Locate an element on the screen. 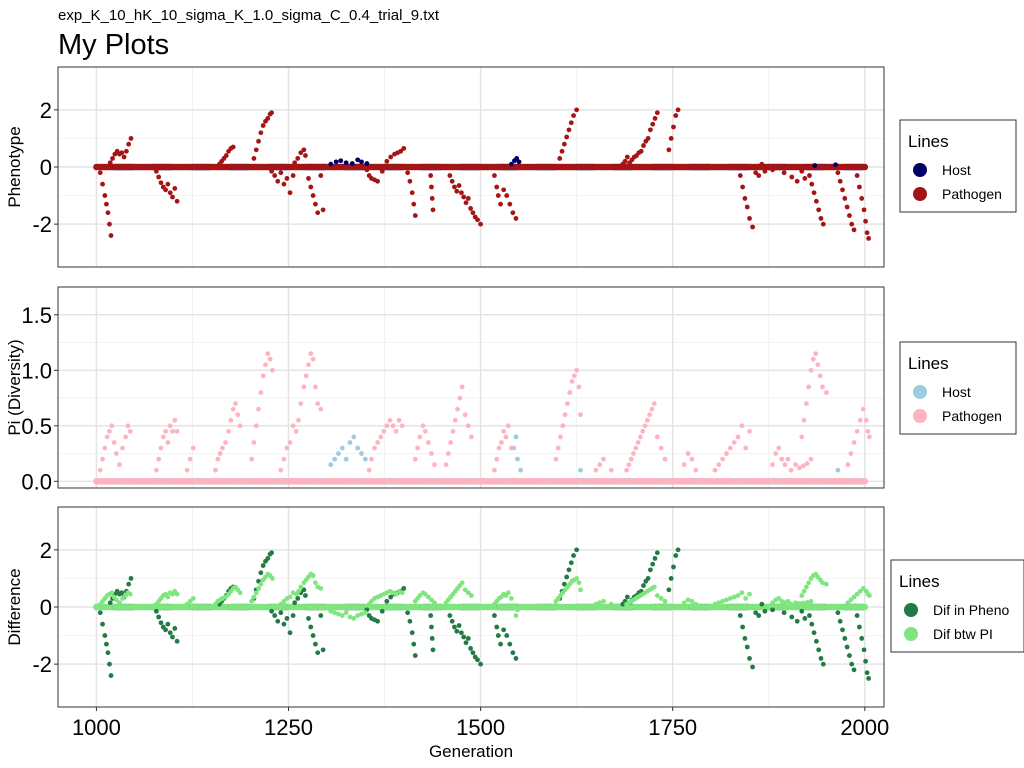 The height and width of the screenshot is (768, 1024). legend: Lines Host Pathogen is located at coordinates (958, 388).